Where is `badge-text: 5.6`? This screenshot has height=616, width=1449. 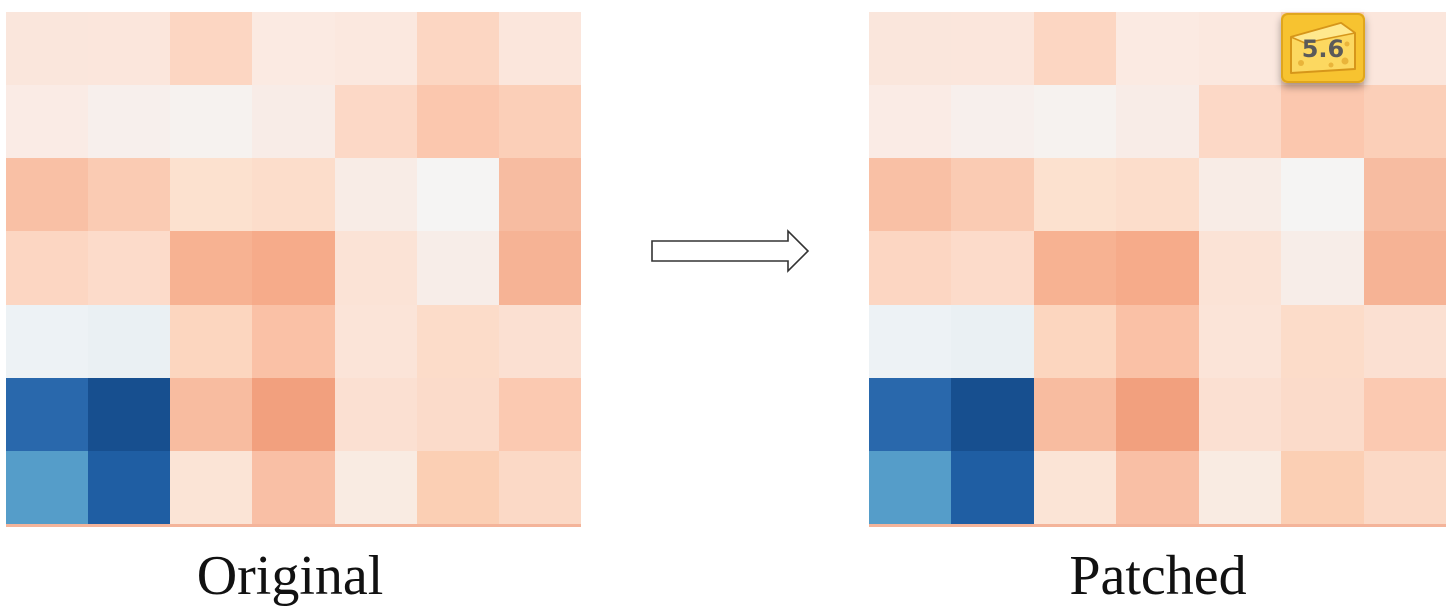 badge-text: 5.6 is located at coordinates (1323, 49).